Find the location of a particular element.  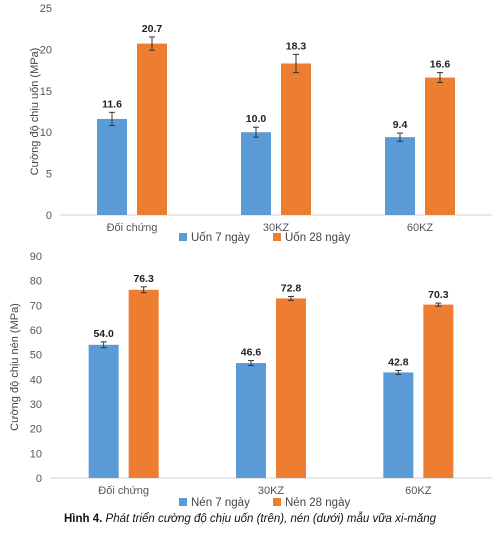

data-label: 70.3 is located at coordinates (438, 295).